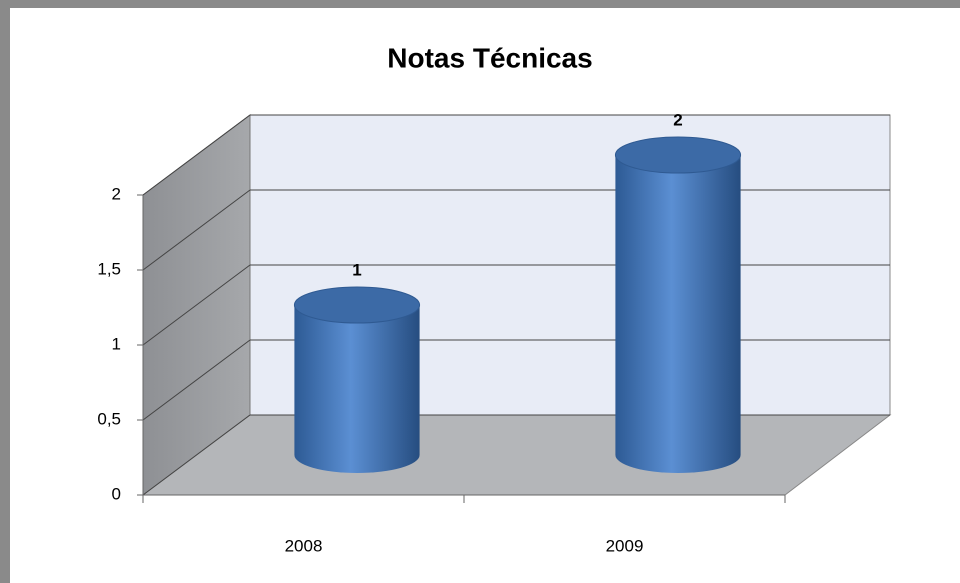  What do you see at coordinates (625, 545) in the screenshot?
I see `x-tick-label: 2009` at bounding box center [625, 545].